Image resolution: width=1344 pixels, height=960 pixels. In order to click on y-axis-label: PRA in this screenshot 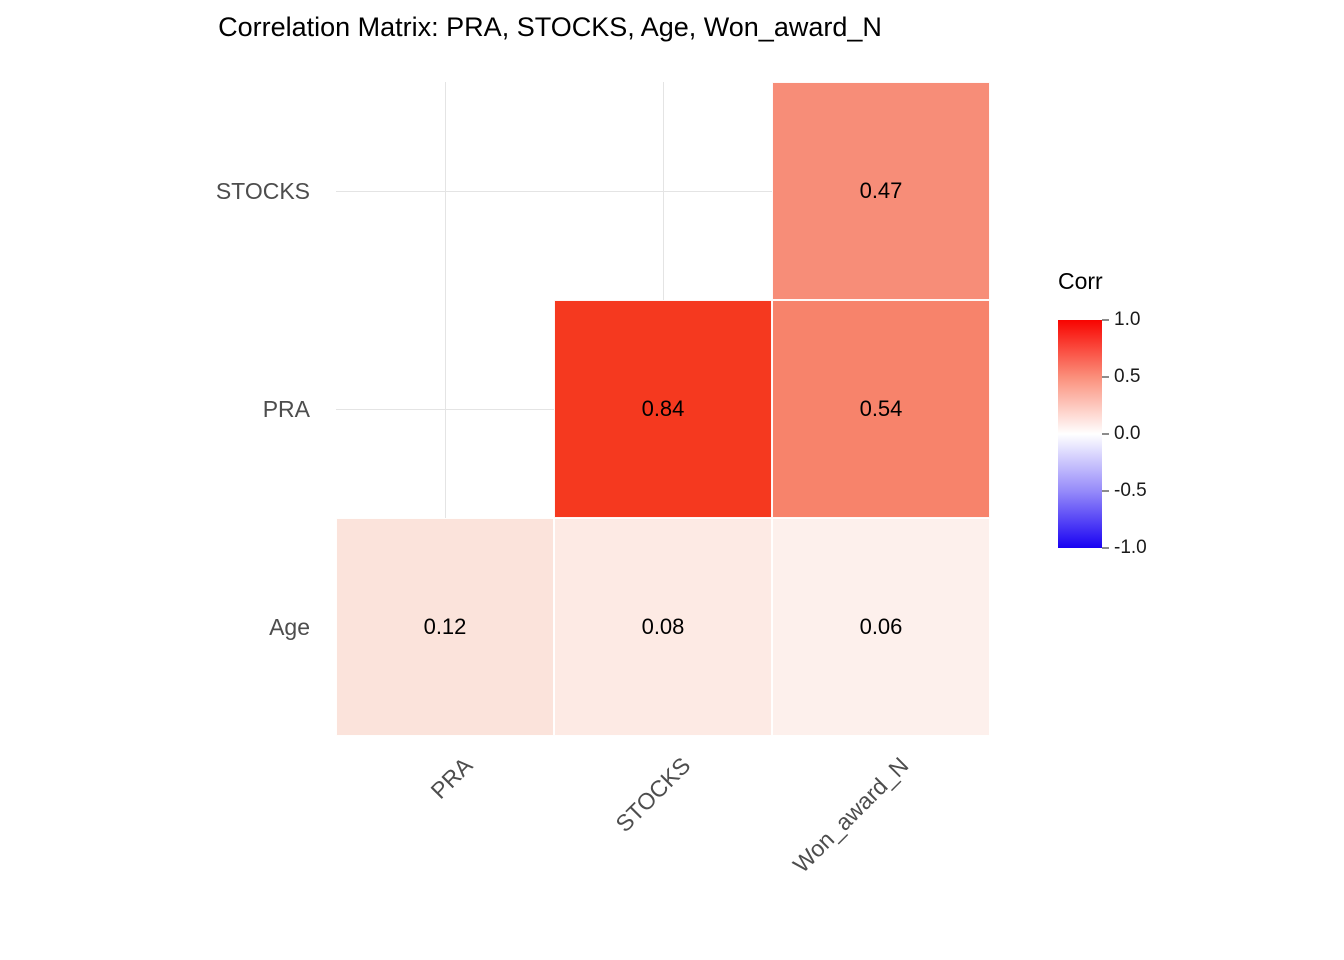, I will do `click(286, 409)`.